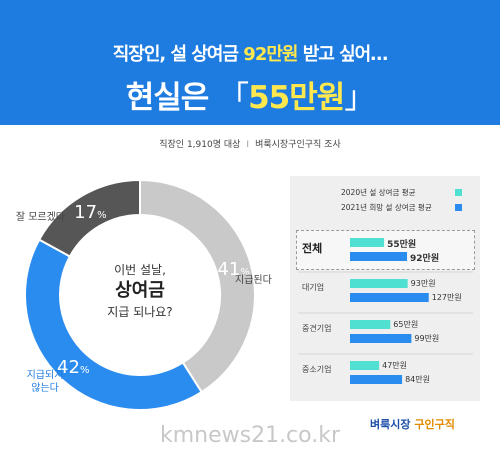 This screenshot has width=500, height=456. What do you see at coordinates (386, 207) in the screenshot?
I see `legend-label: 2021년 희망 설 상여금 평균` at bounding box center [386, 207].